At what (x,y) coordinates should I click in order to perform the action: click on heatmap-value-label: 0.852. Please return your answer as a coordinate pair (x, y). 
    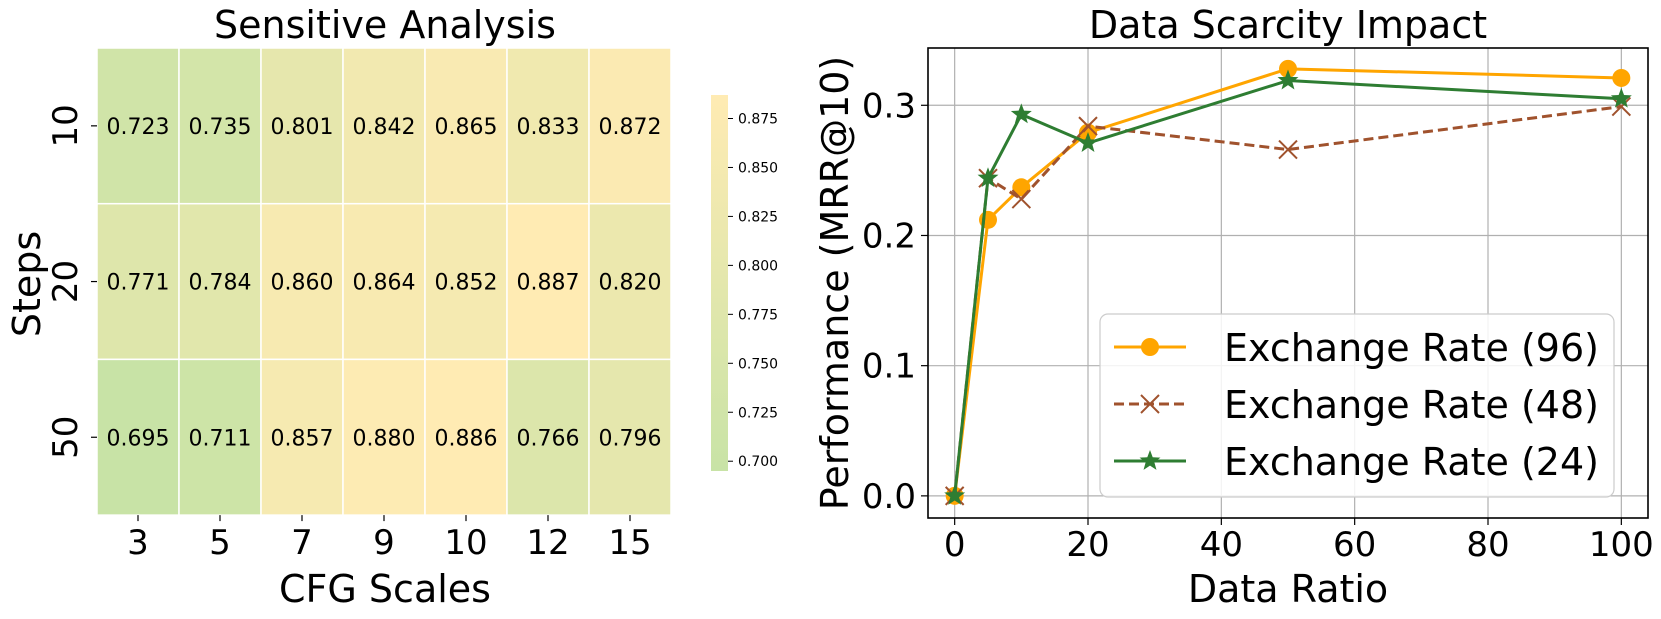
    Looking at the image, I should click on (466, 283).